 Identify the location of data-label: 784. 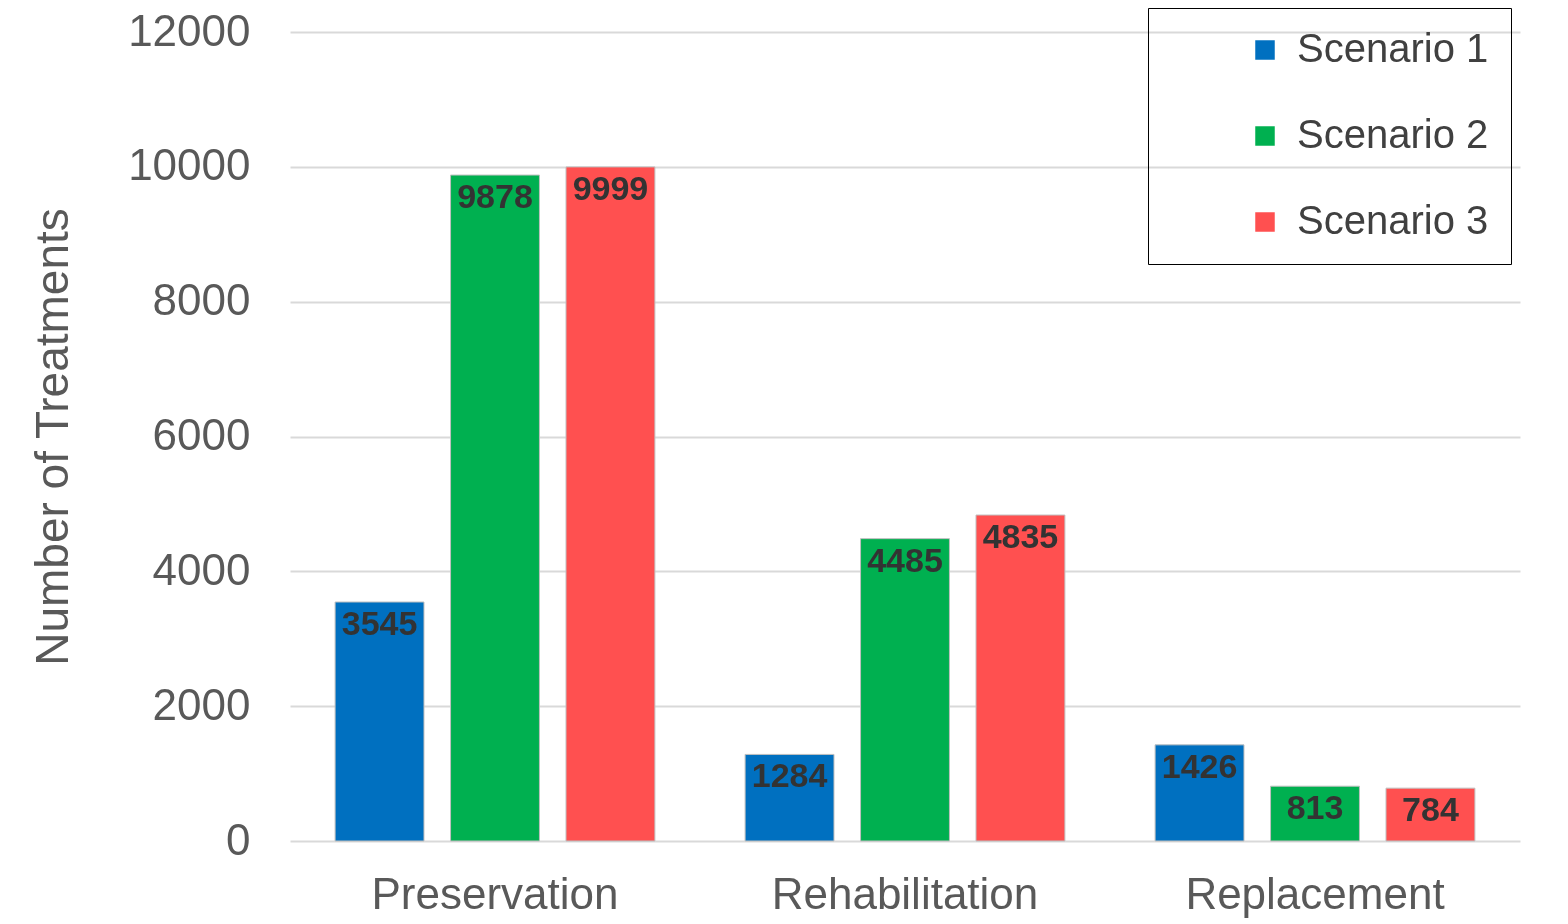
(1430, 809).